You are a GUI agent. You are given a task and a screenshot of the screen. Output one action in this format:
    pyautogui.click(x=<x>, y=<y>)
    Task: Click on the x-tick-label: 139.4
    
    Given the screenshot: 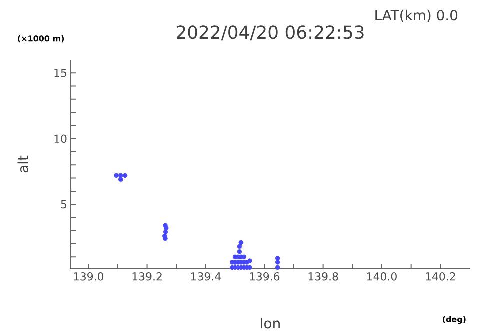 What is the action you would take?
    pyautogui.click(x=206, y=276)
    